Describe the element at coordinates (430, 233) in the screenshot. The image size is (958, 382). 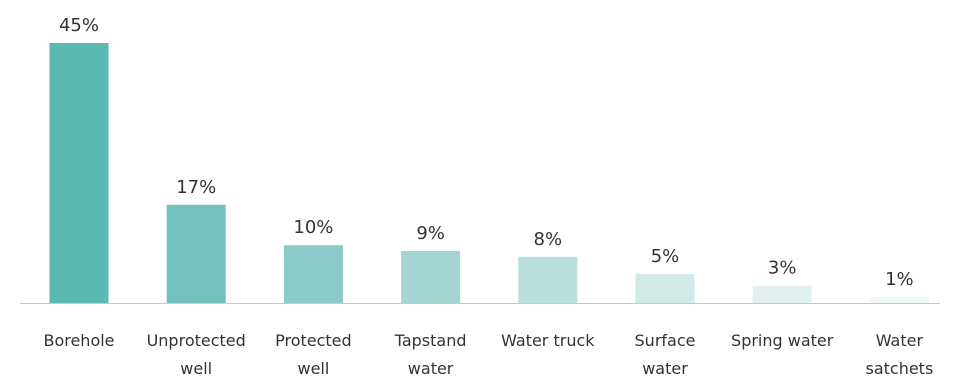
I see `bar-value-label: 9%` at that location.